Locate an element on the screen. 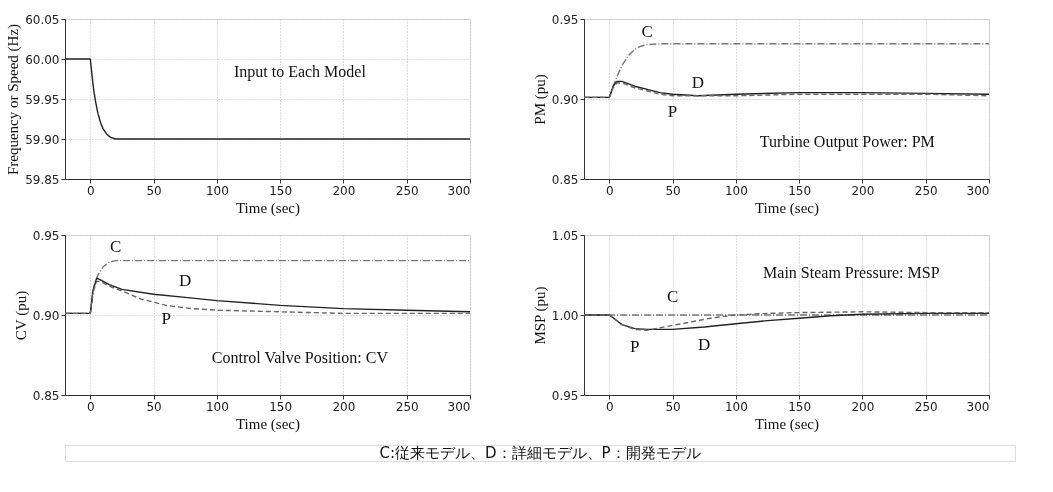 The image size is (1053, 492). y-tick-label: 60.05 is located at coordinates (42, 19).